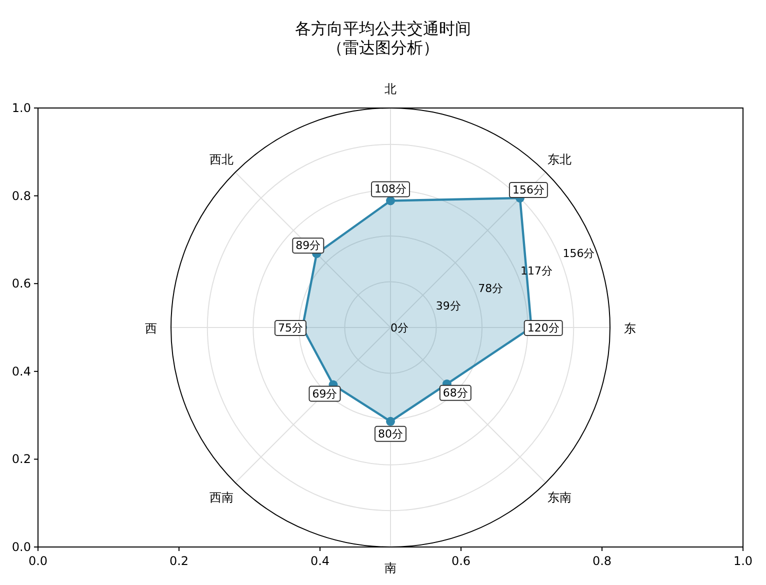 This screenshot has height=585, width=766. I want to click on spoke-label: 东北, so click(560, 159).